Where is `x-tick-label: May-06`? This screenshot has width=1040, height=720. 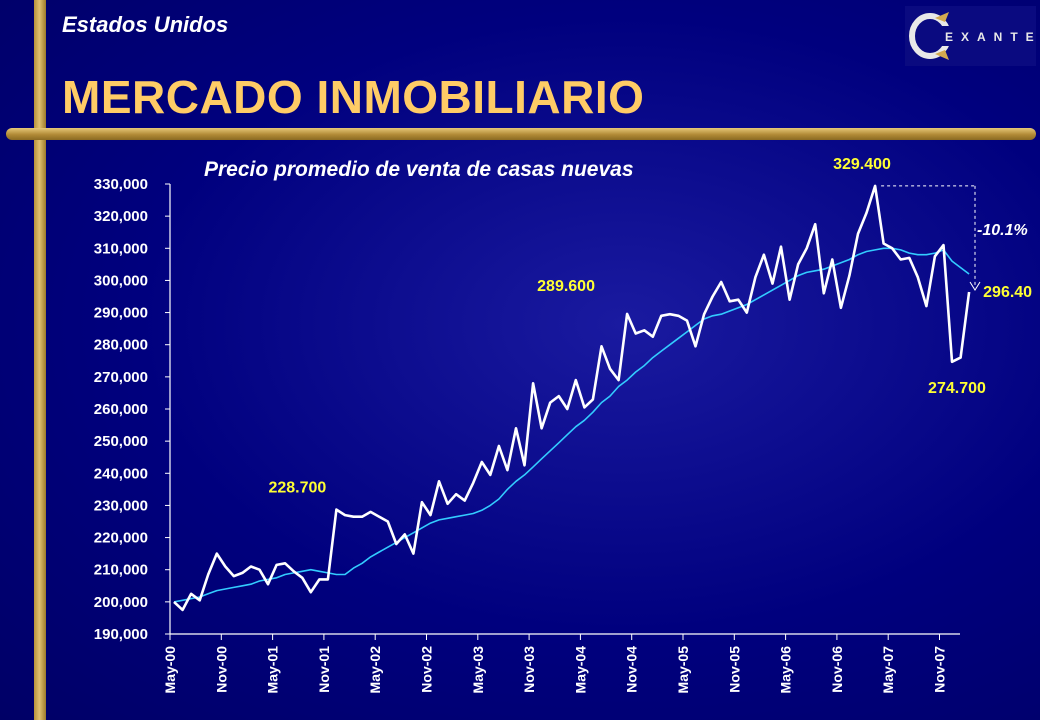
x-tick-label: May-06 is located at coordinates (786, 670).